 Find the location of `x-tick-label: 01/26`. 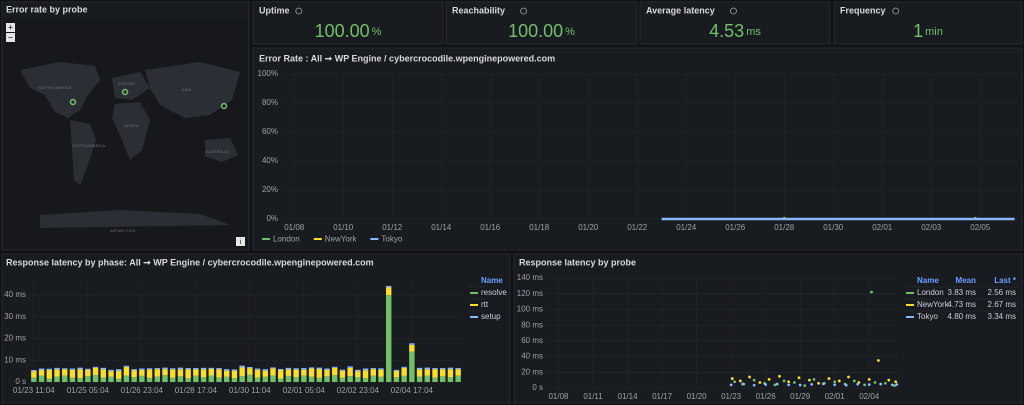

x-tick-label: 01/26 is located at coordinates (735, 227).